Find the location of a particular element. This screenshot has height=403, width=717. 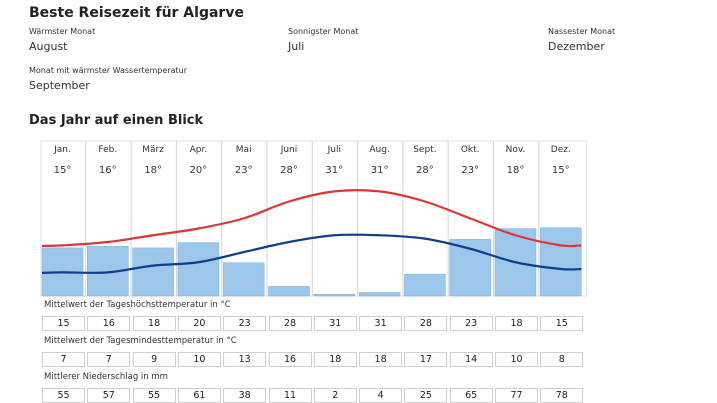

month-label: Dez. is located at coordinates (561, 150).